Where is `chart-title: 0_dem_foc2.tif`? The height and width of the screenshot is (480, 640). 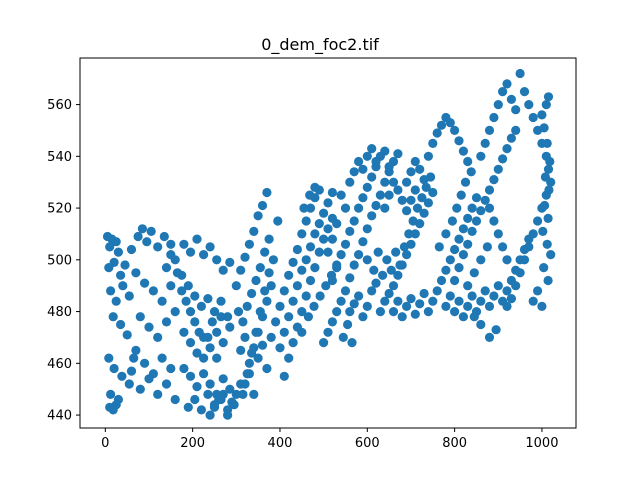 chart-title: 0_dem_foc2.tif is located at coordinates (320, 45).